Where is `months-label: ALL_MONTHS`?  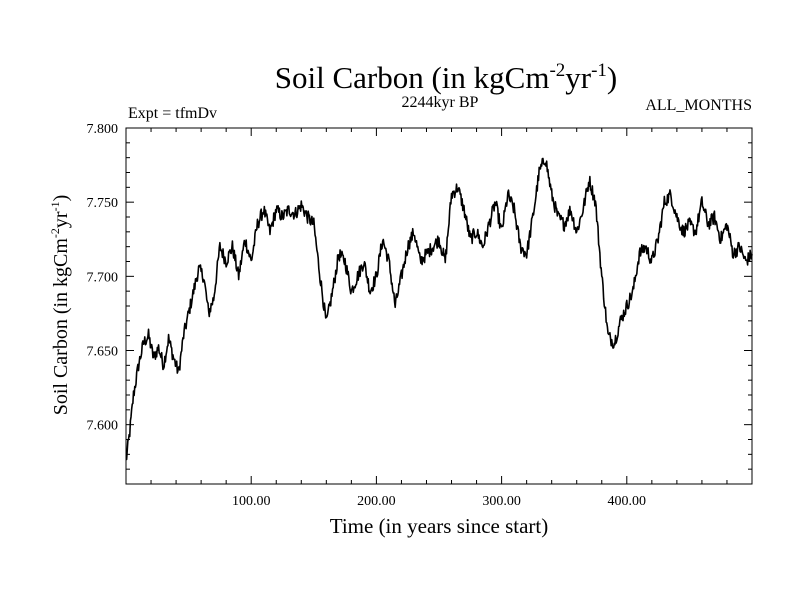 months-label: ALL_MONTHS is located at coordinates (698, 105).